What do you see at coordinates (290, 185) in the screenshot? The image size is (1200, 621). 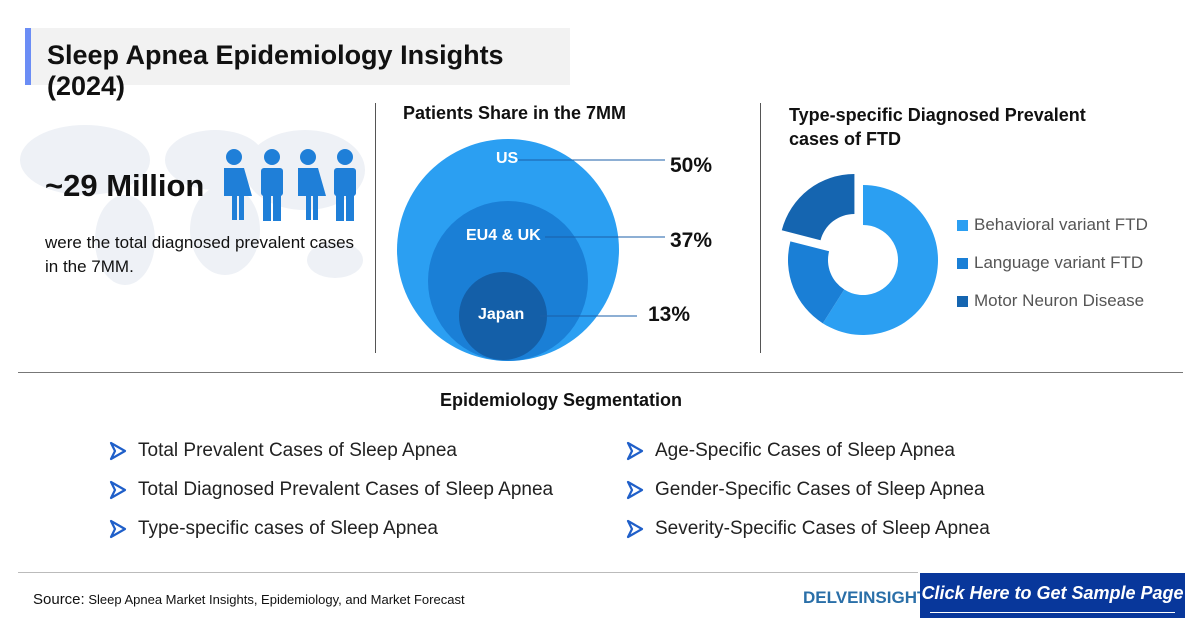 I see `people-icon` at bounding box center [290, 185].